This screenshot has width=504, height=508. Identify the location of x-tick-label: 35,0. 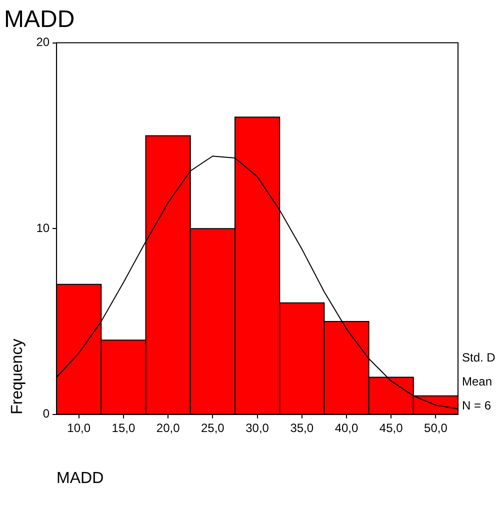
(302, 427).